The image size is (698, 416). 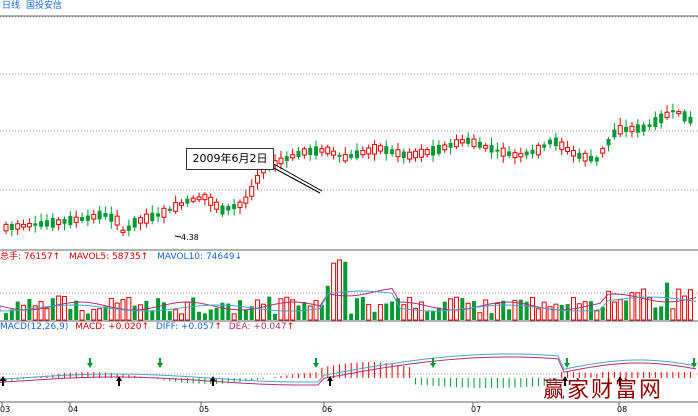 I want to click on mavol10-value: 74649, so click(x=220, y=257).